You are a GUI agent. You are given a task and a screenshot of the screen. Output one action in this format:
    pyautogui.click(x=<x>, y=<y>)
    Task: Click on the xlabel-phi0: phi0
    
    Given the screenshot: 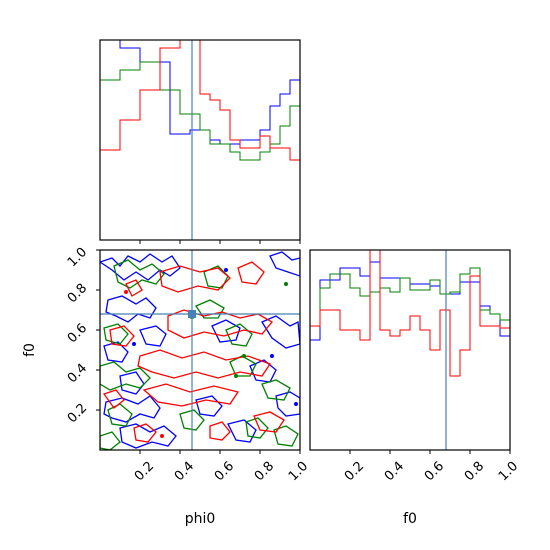 What is the action you would take?
    pyautogui.click(x=200, y=519)
    